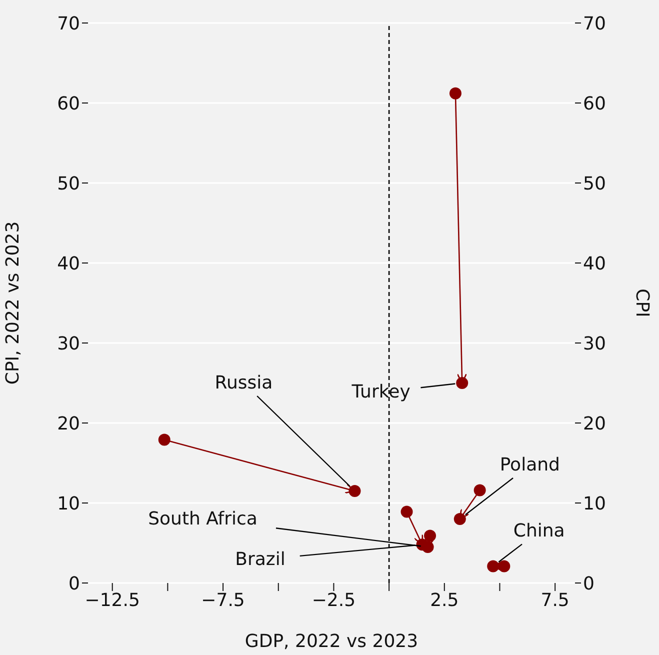 Image resolution: width=659 pixels, height=655 pixels. I want to click on y-tick-label: 30, so click(68, 343).